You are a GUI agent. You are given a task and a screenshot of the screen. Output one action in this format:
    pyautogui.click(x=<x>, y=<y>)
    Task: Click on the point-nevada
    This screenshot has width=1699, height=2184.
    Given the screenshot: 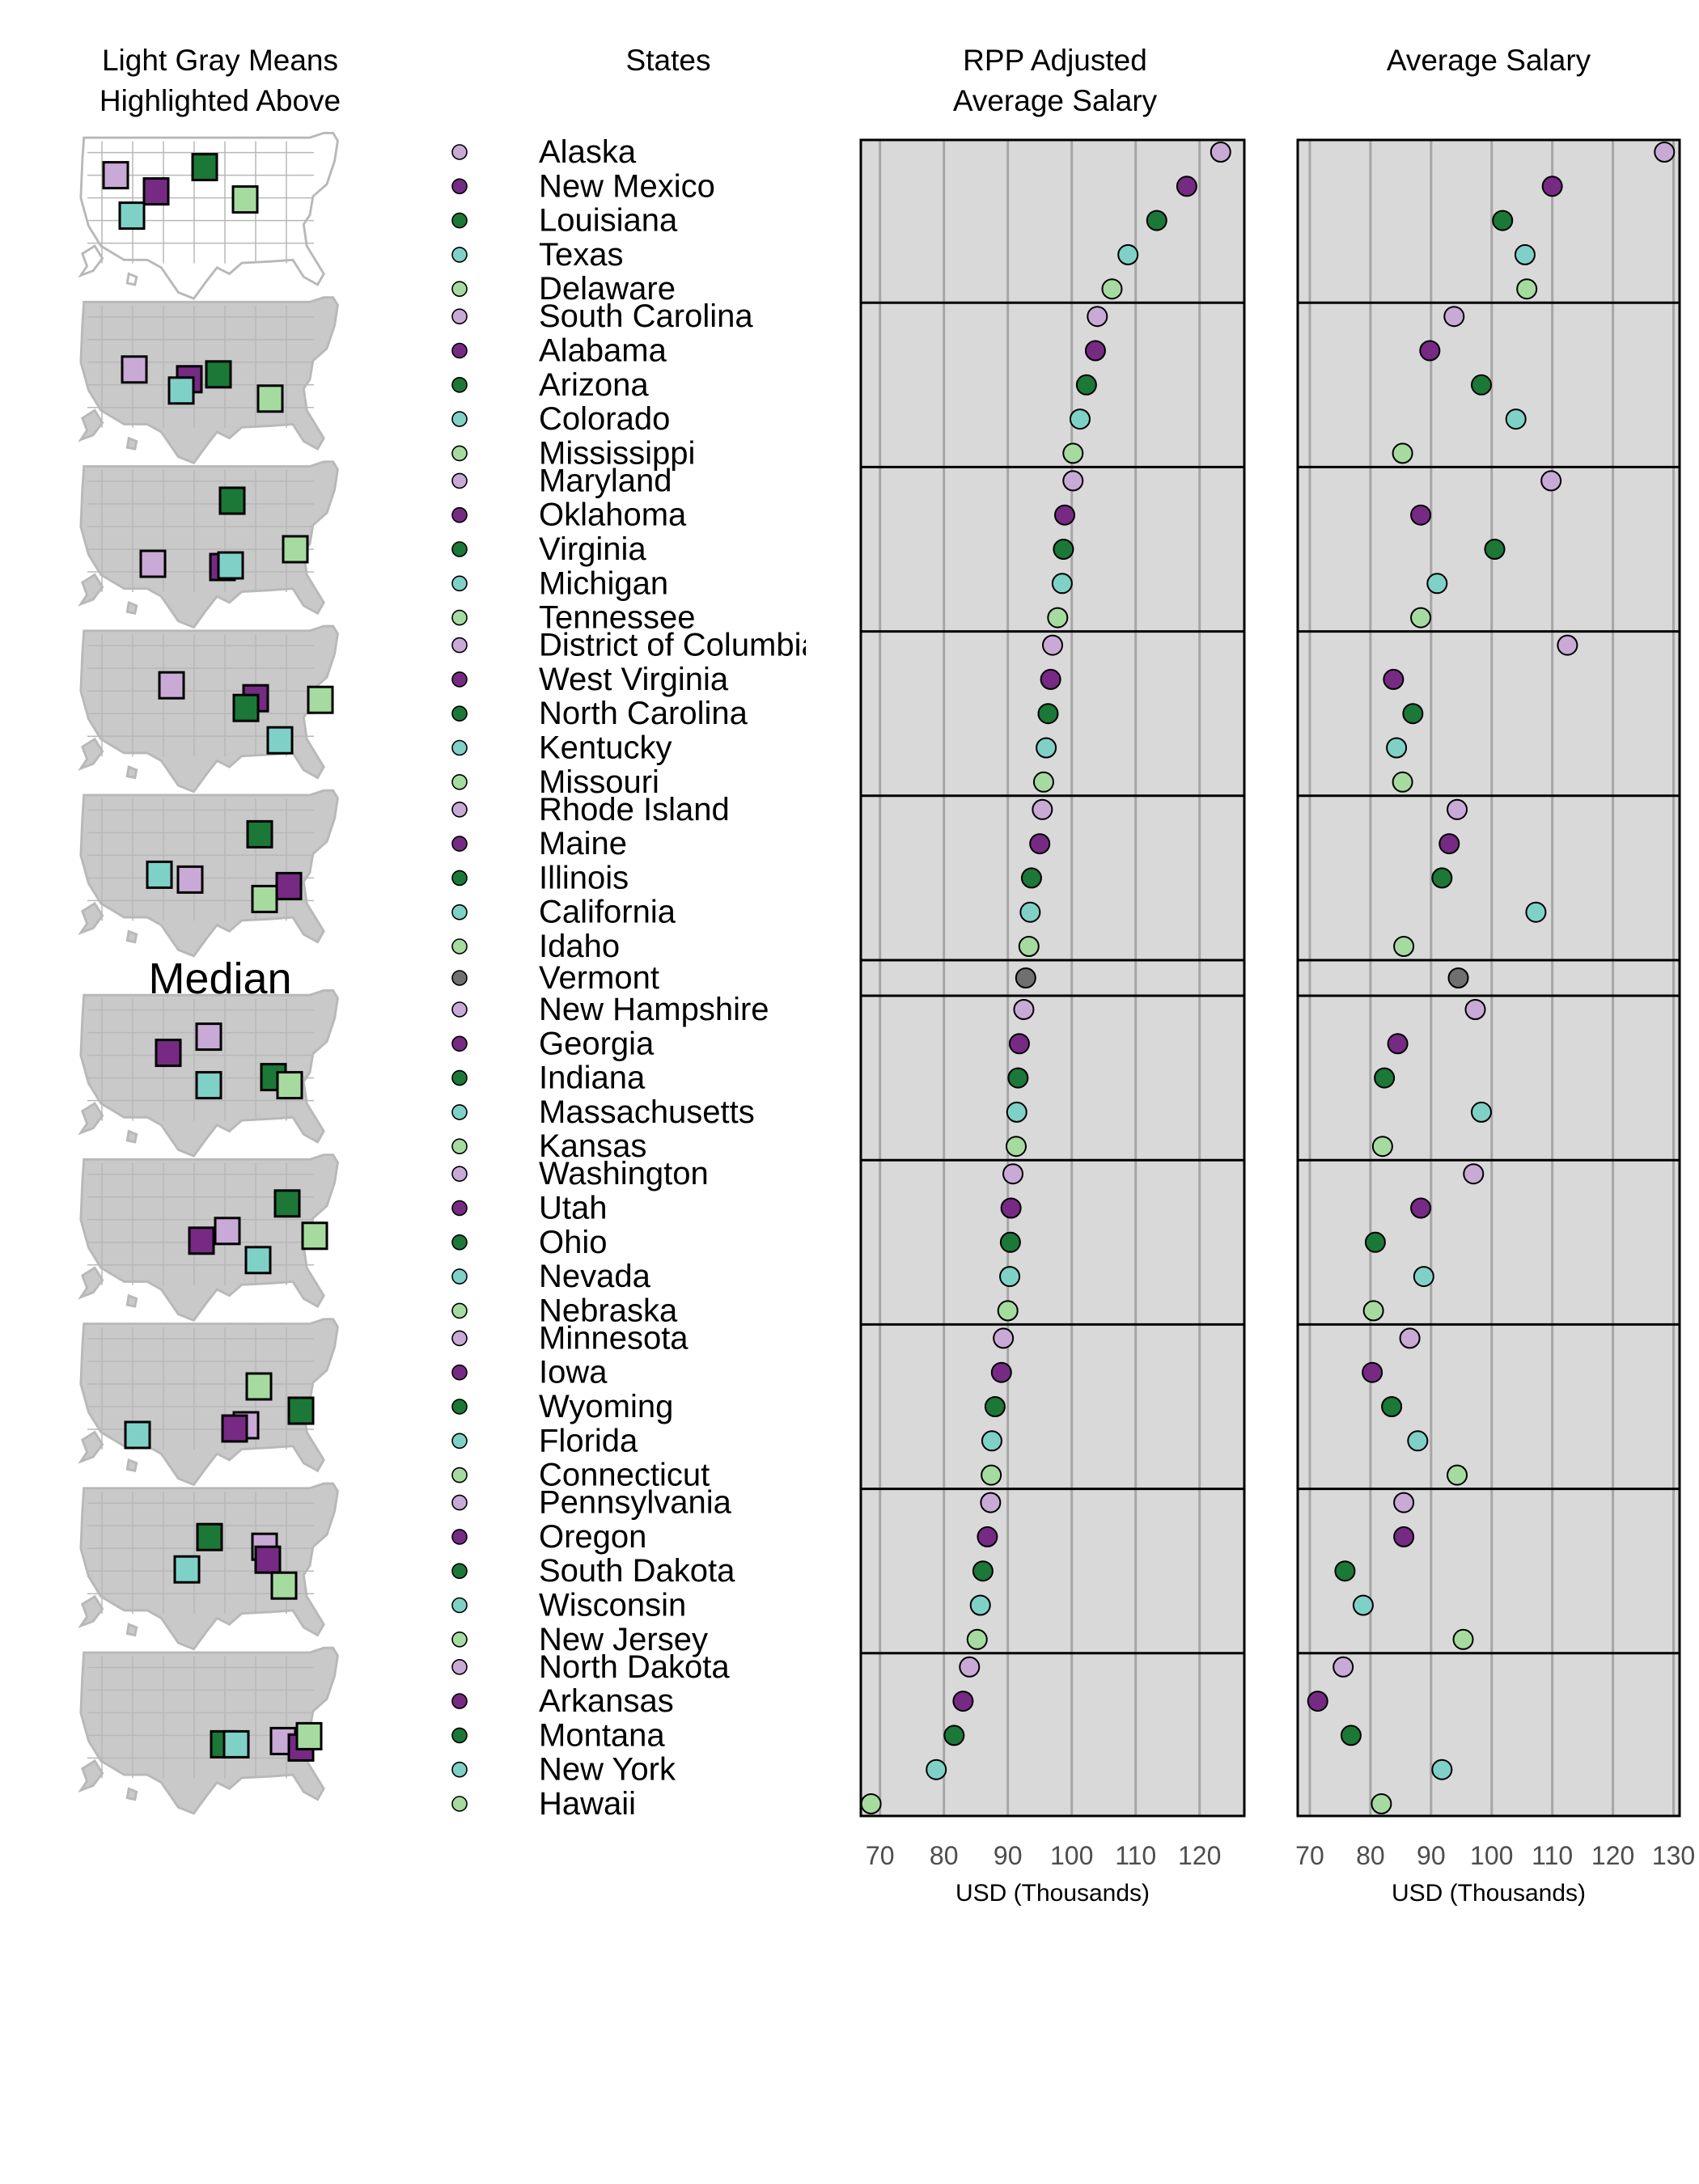 What is the action you would take?
    pyautogui.click(x=1010, y=1277)
    